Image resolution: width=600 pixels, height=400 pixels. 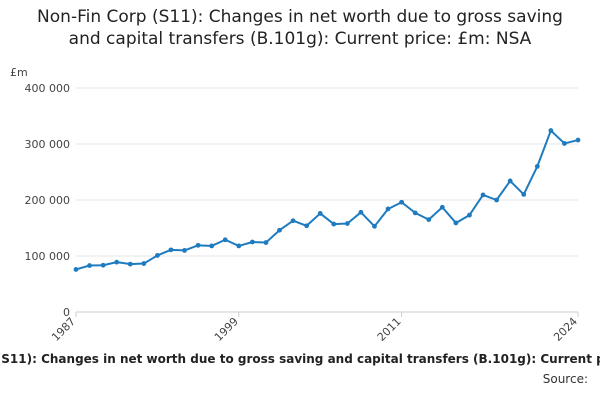 I want to click on y-tick-label: 200 000, so click(x=48, y=200).